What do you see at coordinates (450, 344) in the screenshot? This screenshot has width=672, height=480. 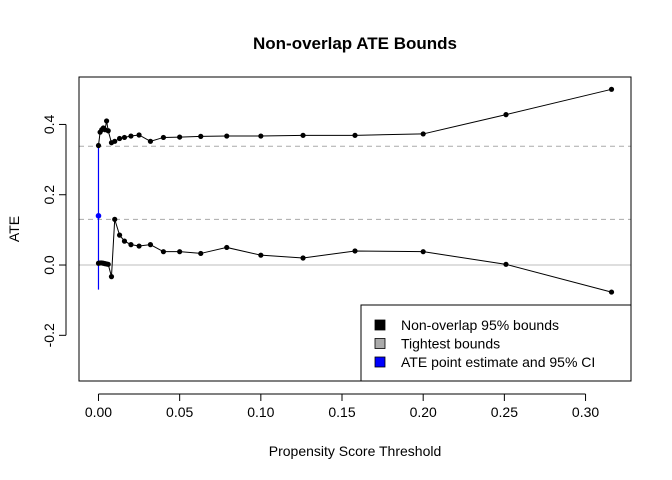 I see `legend-label: Tightest bounds` at bounding box center [450, 344].